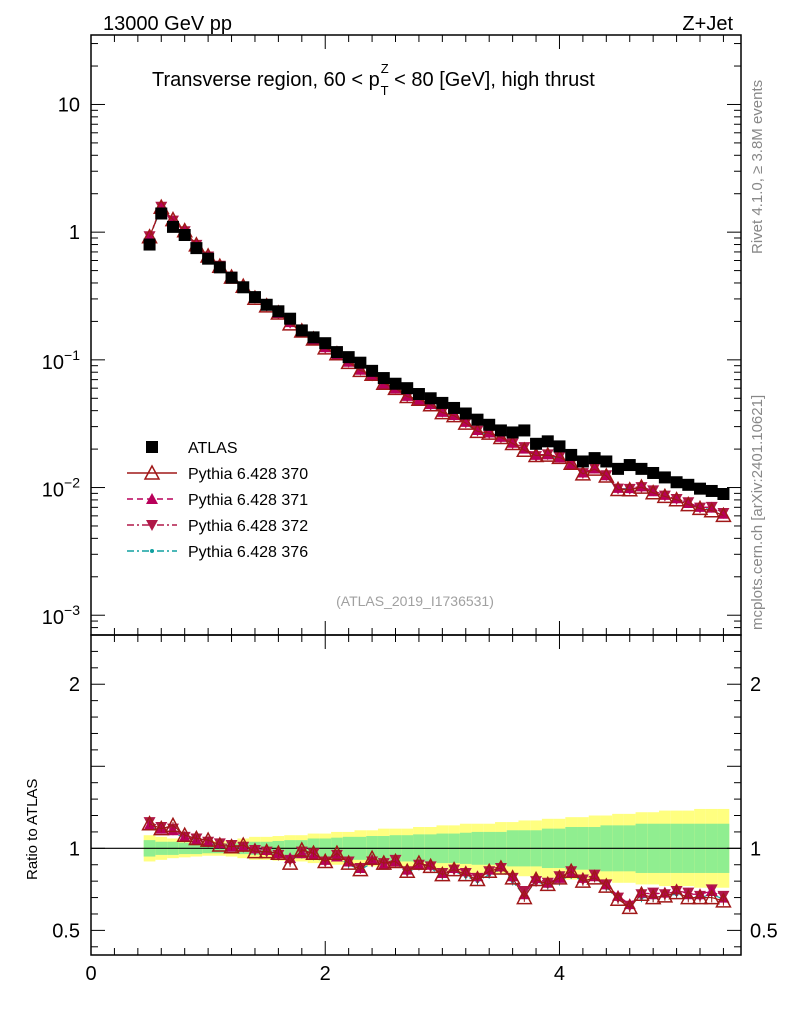 The image size is (786, 1024). Describe the element at coordinates (32, 829) in the screenshot. I see `ratio-ylabel: Ratio to ATLAS` at that location.